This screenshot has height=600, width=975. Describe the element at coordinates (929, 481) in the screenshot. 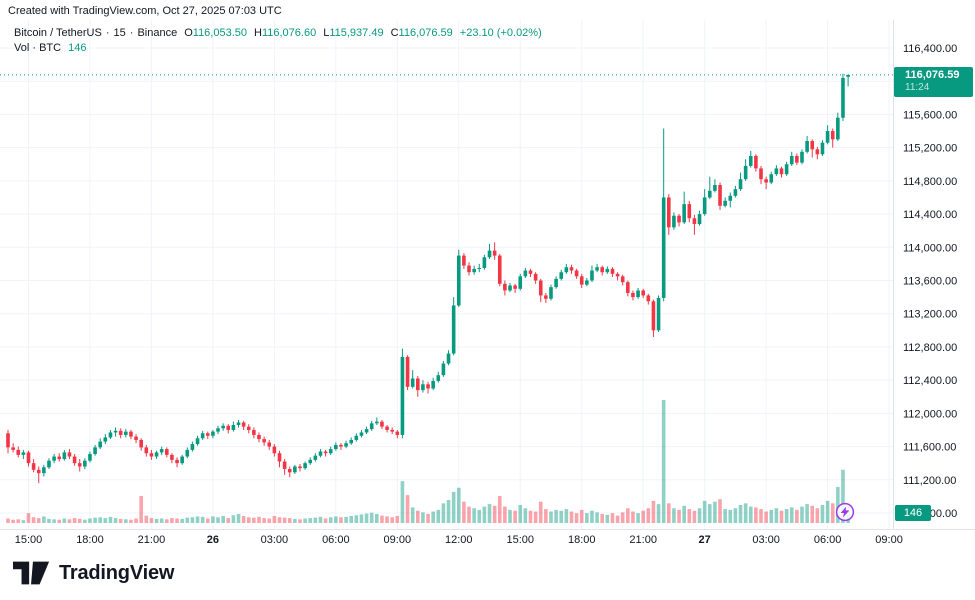

I see `price-axis-label: 111,200.00` at that location.